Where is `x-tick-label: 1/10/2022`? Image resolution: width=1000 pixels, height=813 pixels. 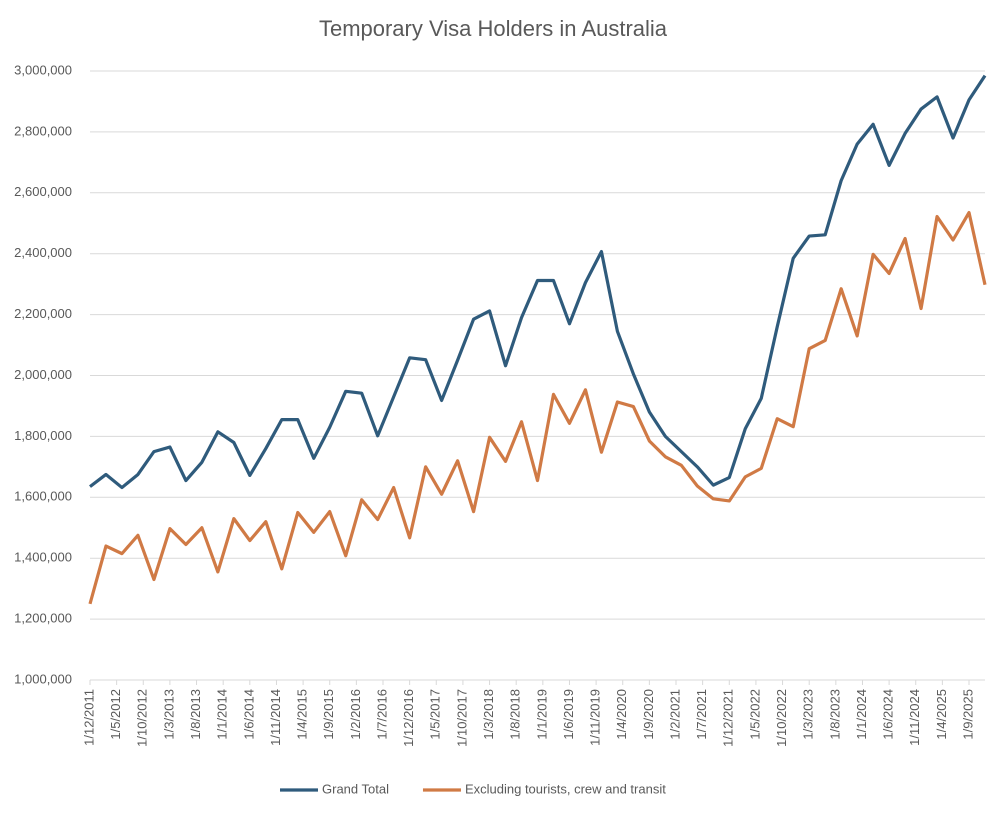 x-tick-label: 1/10/2022 is located at coordinates (781, 718).